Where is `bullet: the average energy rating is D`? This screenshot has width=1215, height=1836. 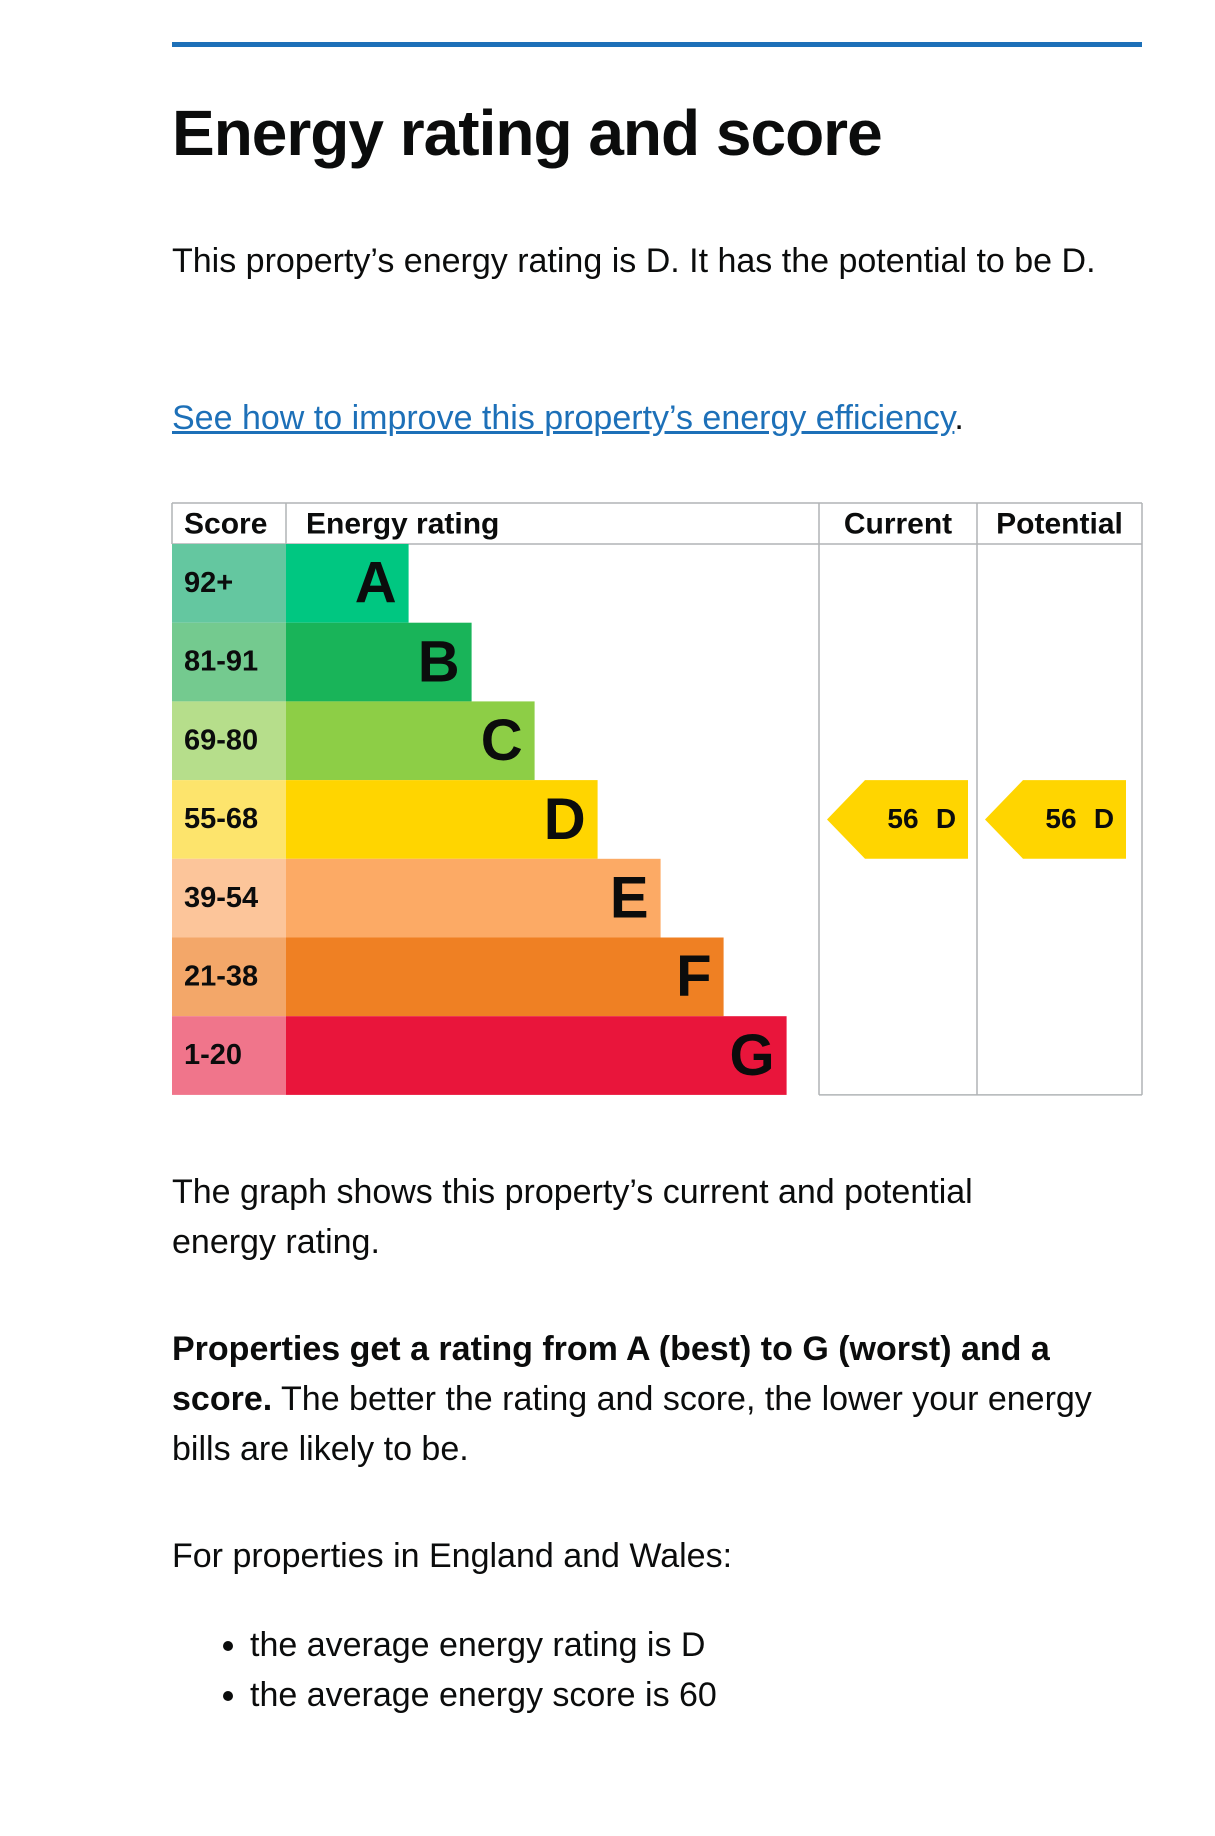 bullet: the average energy rating is D is located at coordinates (732, 1645).